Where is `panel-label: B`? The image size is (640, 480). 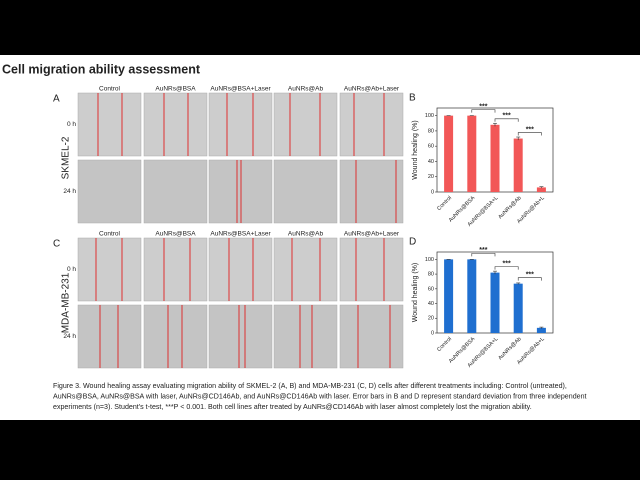 panel-label: B is located at coordinates (412, 98).